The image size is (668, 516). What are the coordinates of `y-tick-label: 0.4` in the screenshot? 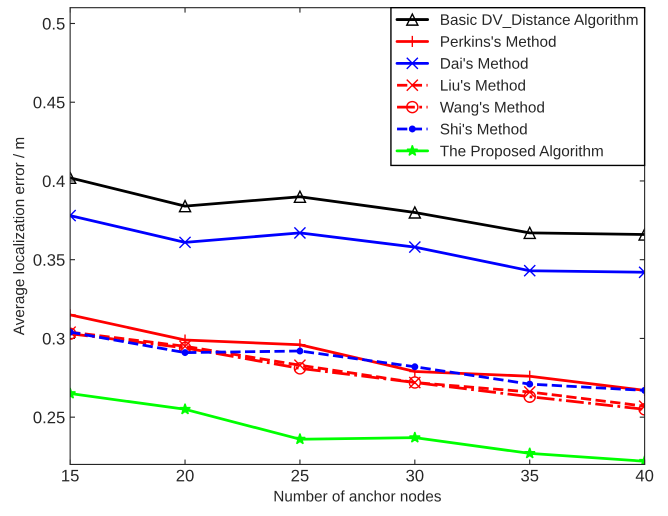 It's located at (53, 181).